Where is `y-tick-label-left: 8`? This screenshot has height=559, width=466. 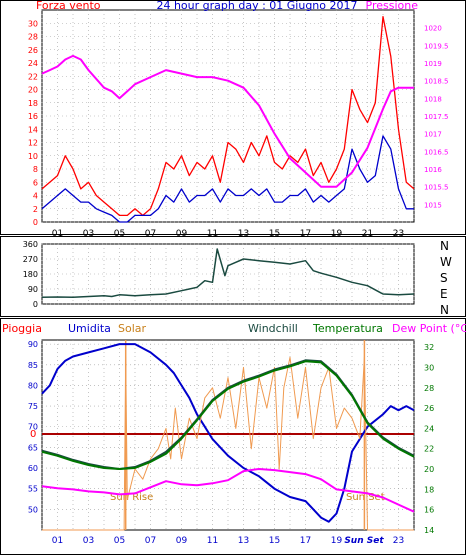 y-tick-label-left: 8 is located at coordinates (35, 169).